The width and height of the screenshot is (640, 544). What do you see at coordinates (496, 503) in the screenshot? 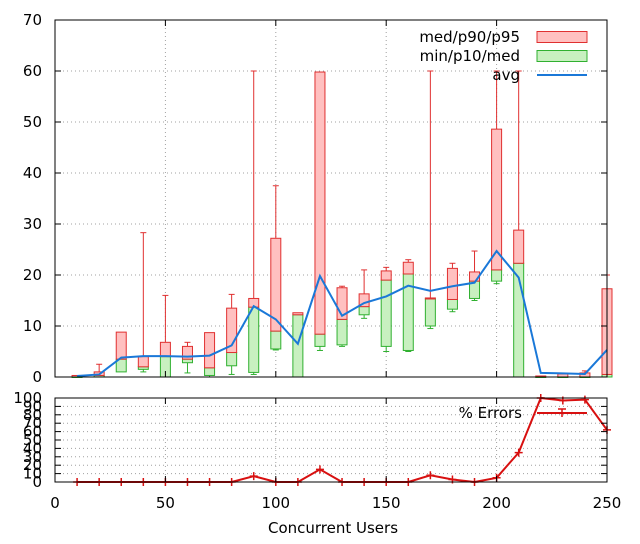
I see `x-tick-label: 200` at bounding box center [496, 503].